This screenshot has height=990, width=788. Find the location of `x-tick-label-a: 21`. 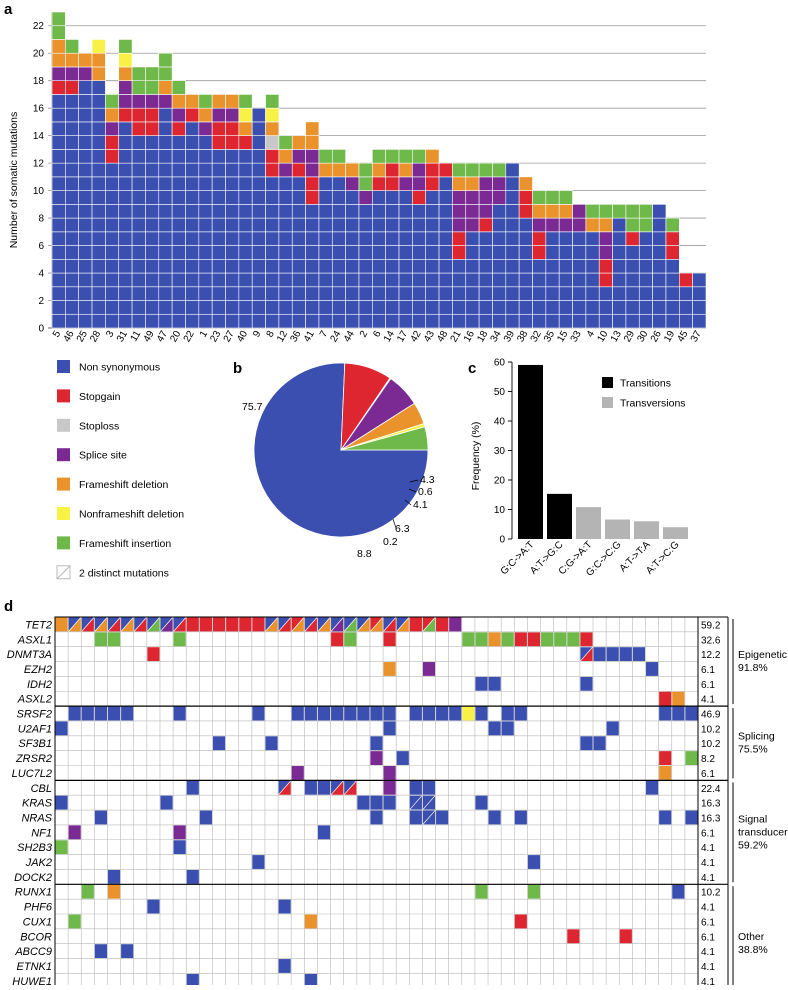

x-tick-label-a: 21 is located at coordinates (456, 337).